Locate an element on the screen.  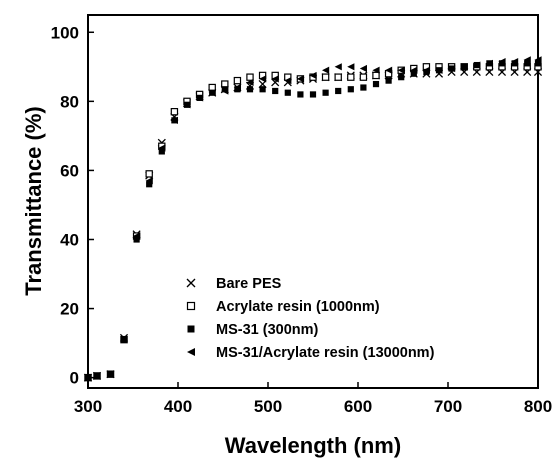
x-tick-label: 800 is located at coordinates (538, 406).